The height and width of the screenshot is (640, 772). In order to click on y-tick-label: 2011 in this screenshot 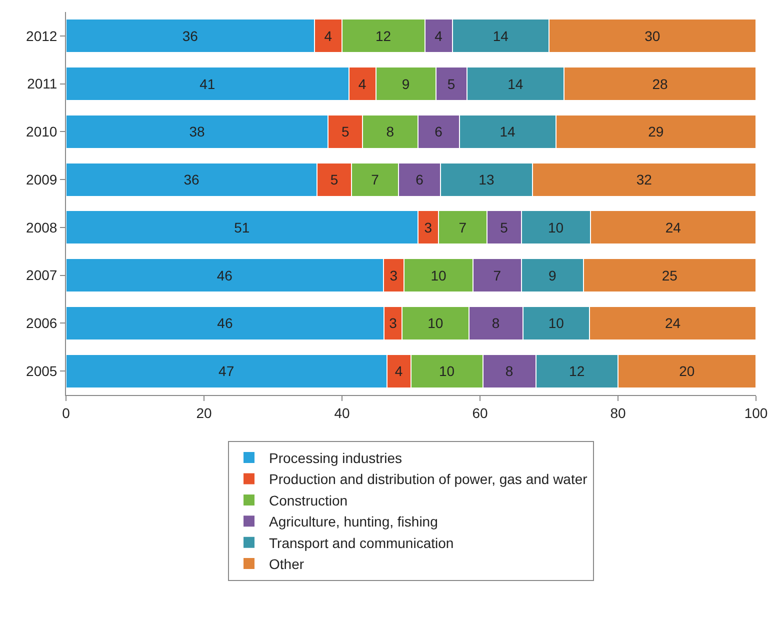, I will do `click(42, 84)`.